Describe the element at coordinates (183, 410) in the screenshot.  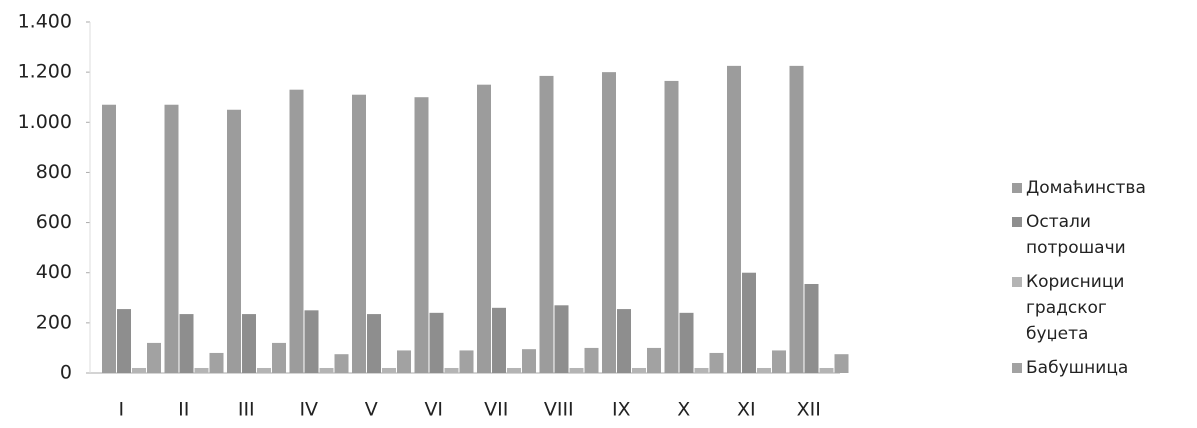
I see `x-tick-label: II` at that location.